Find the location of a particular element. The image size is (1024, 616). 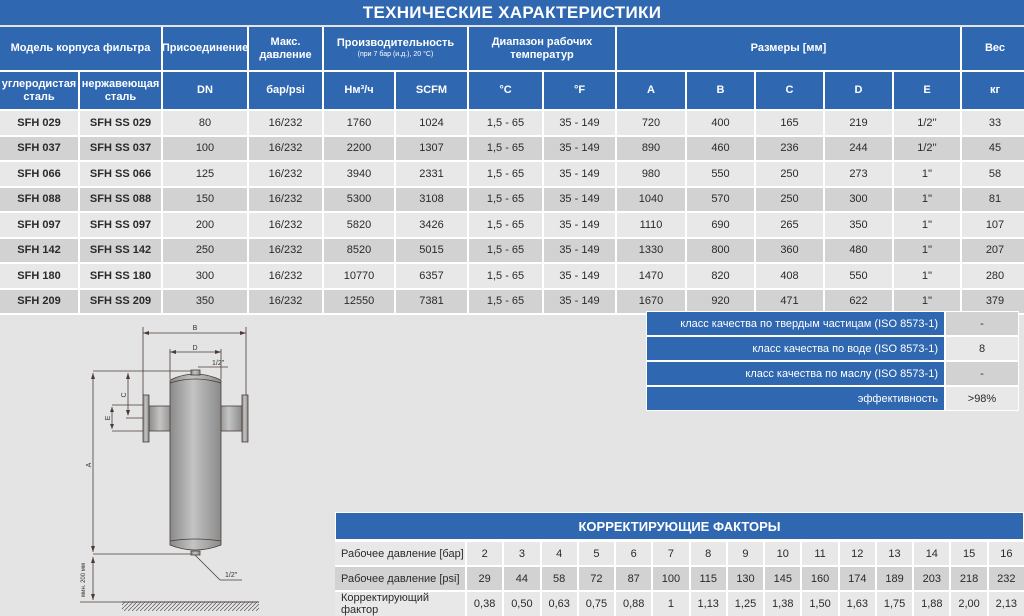

correction-value: 29 is located at coordinates (485, 578).